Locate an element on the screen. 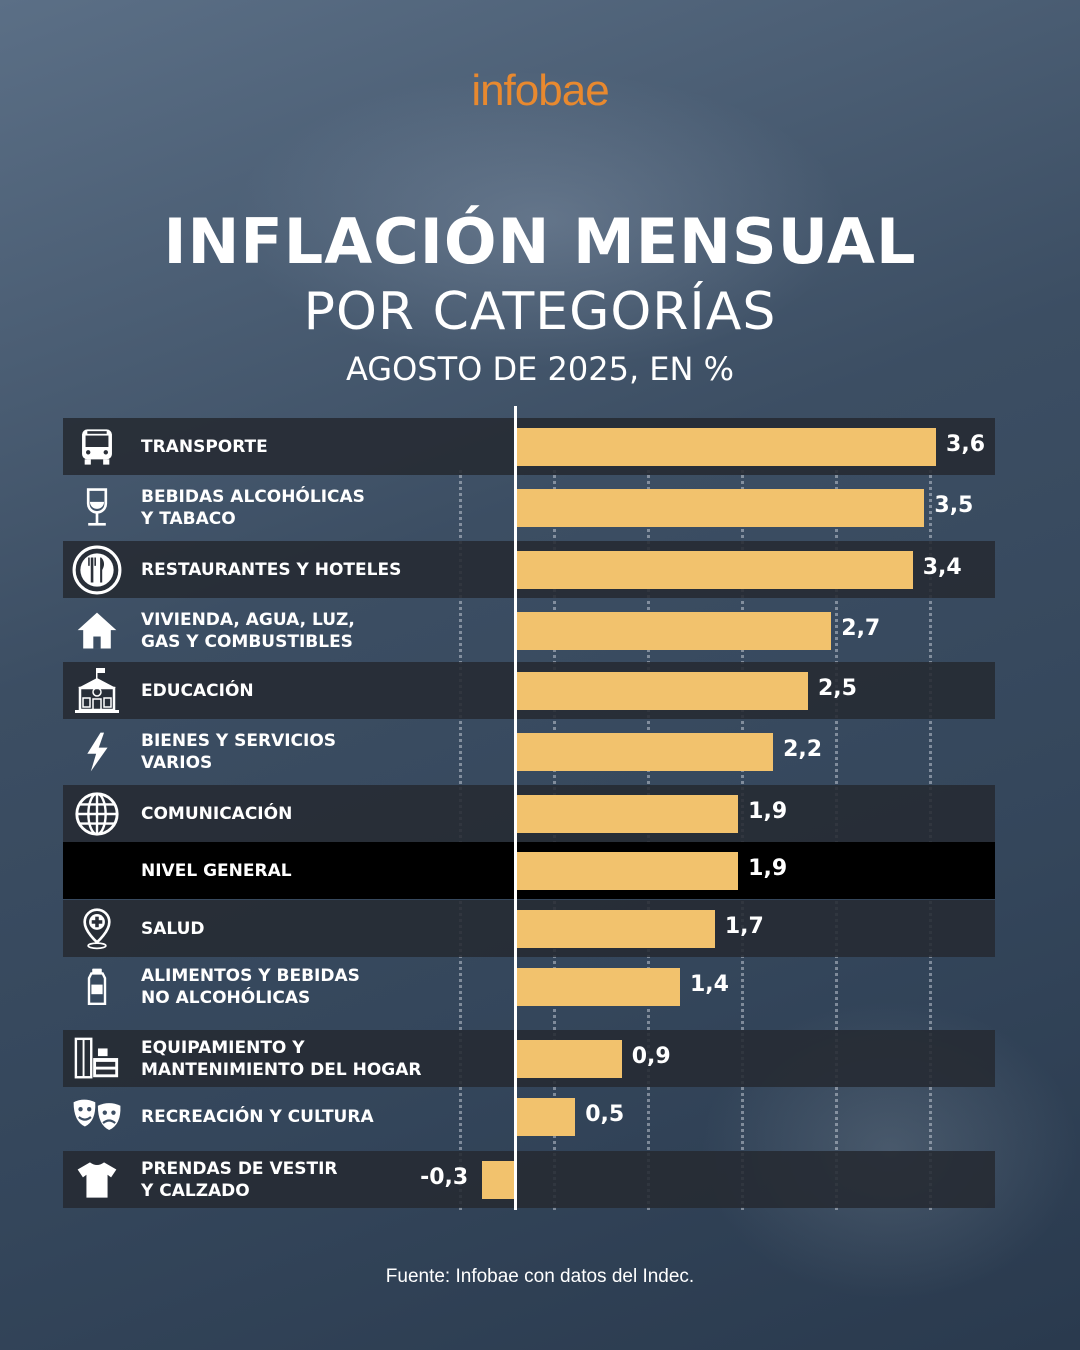 The image size is (1080, 1350). category-row: ALIMENTOS Y BEBIDAS NO ALCOHÓLICAS is located at coordinates (529, 986).